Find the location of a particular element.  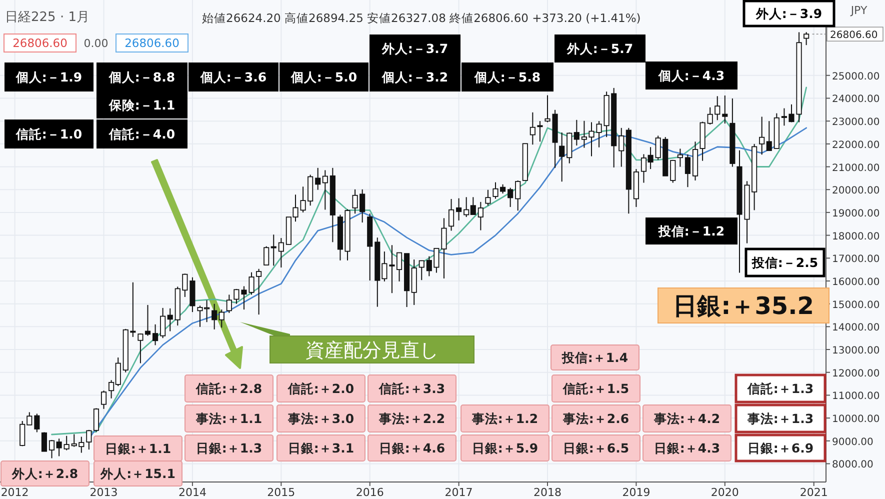

annotation: 信託:＋1.5 is located at coordinates (596, 388).